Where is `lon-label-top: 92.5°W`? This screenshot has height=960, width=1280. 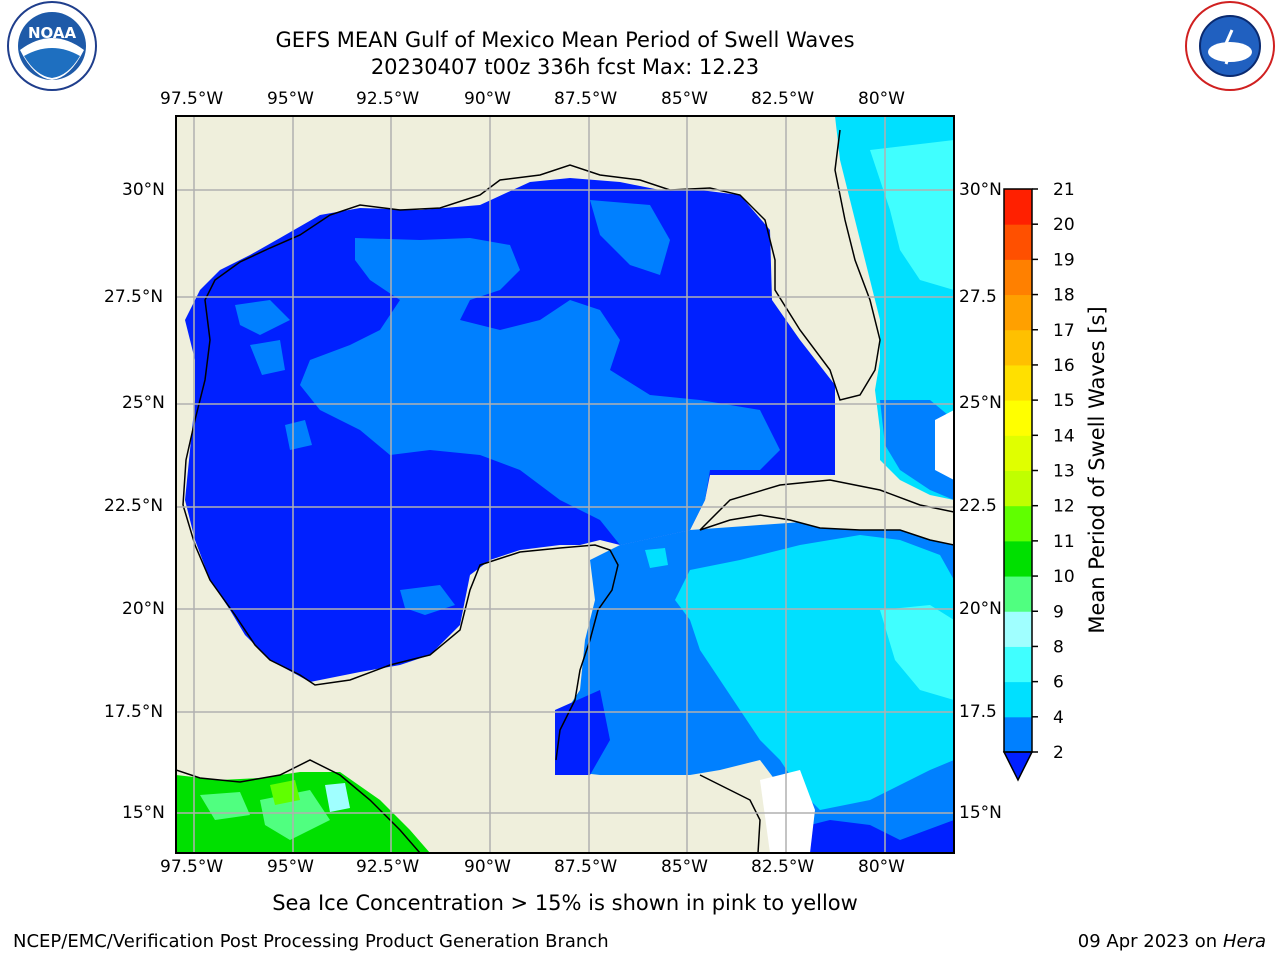
lon-label-top: 92.5°W is located at coordinates (388, 99).